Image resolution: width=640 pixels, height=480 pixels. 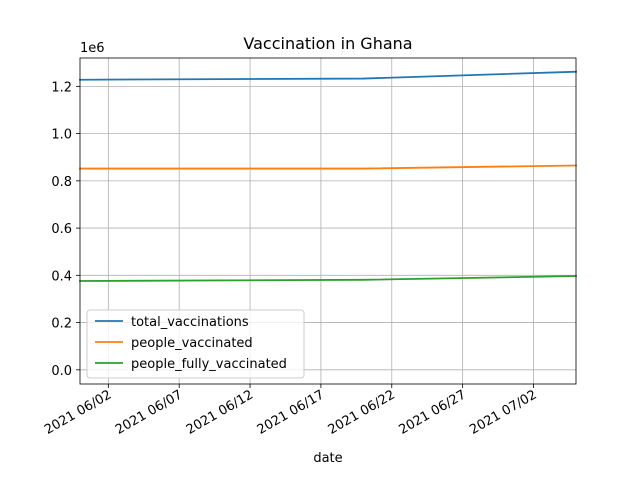 I want to click on x-tick-label: 2021 06/02, so click(x=78, y=412).